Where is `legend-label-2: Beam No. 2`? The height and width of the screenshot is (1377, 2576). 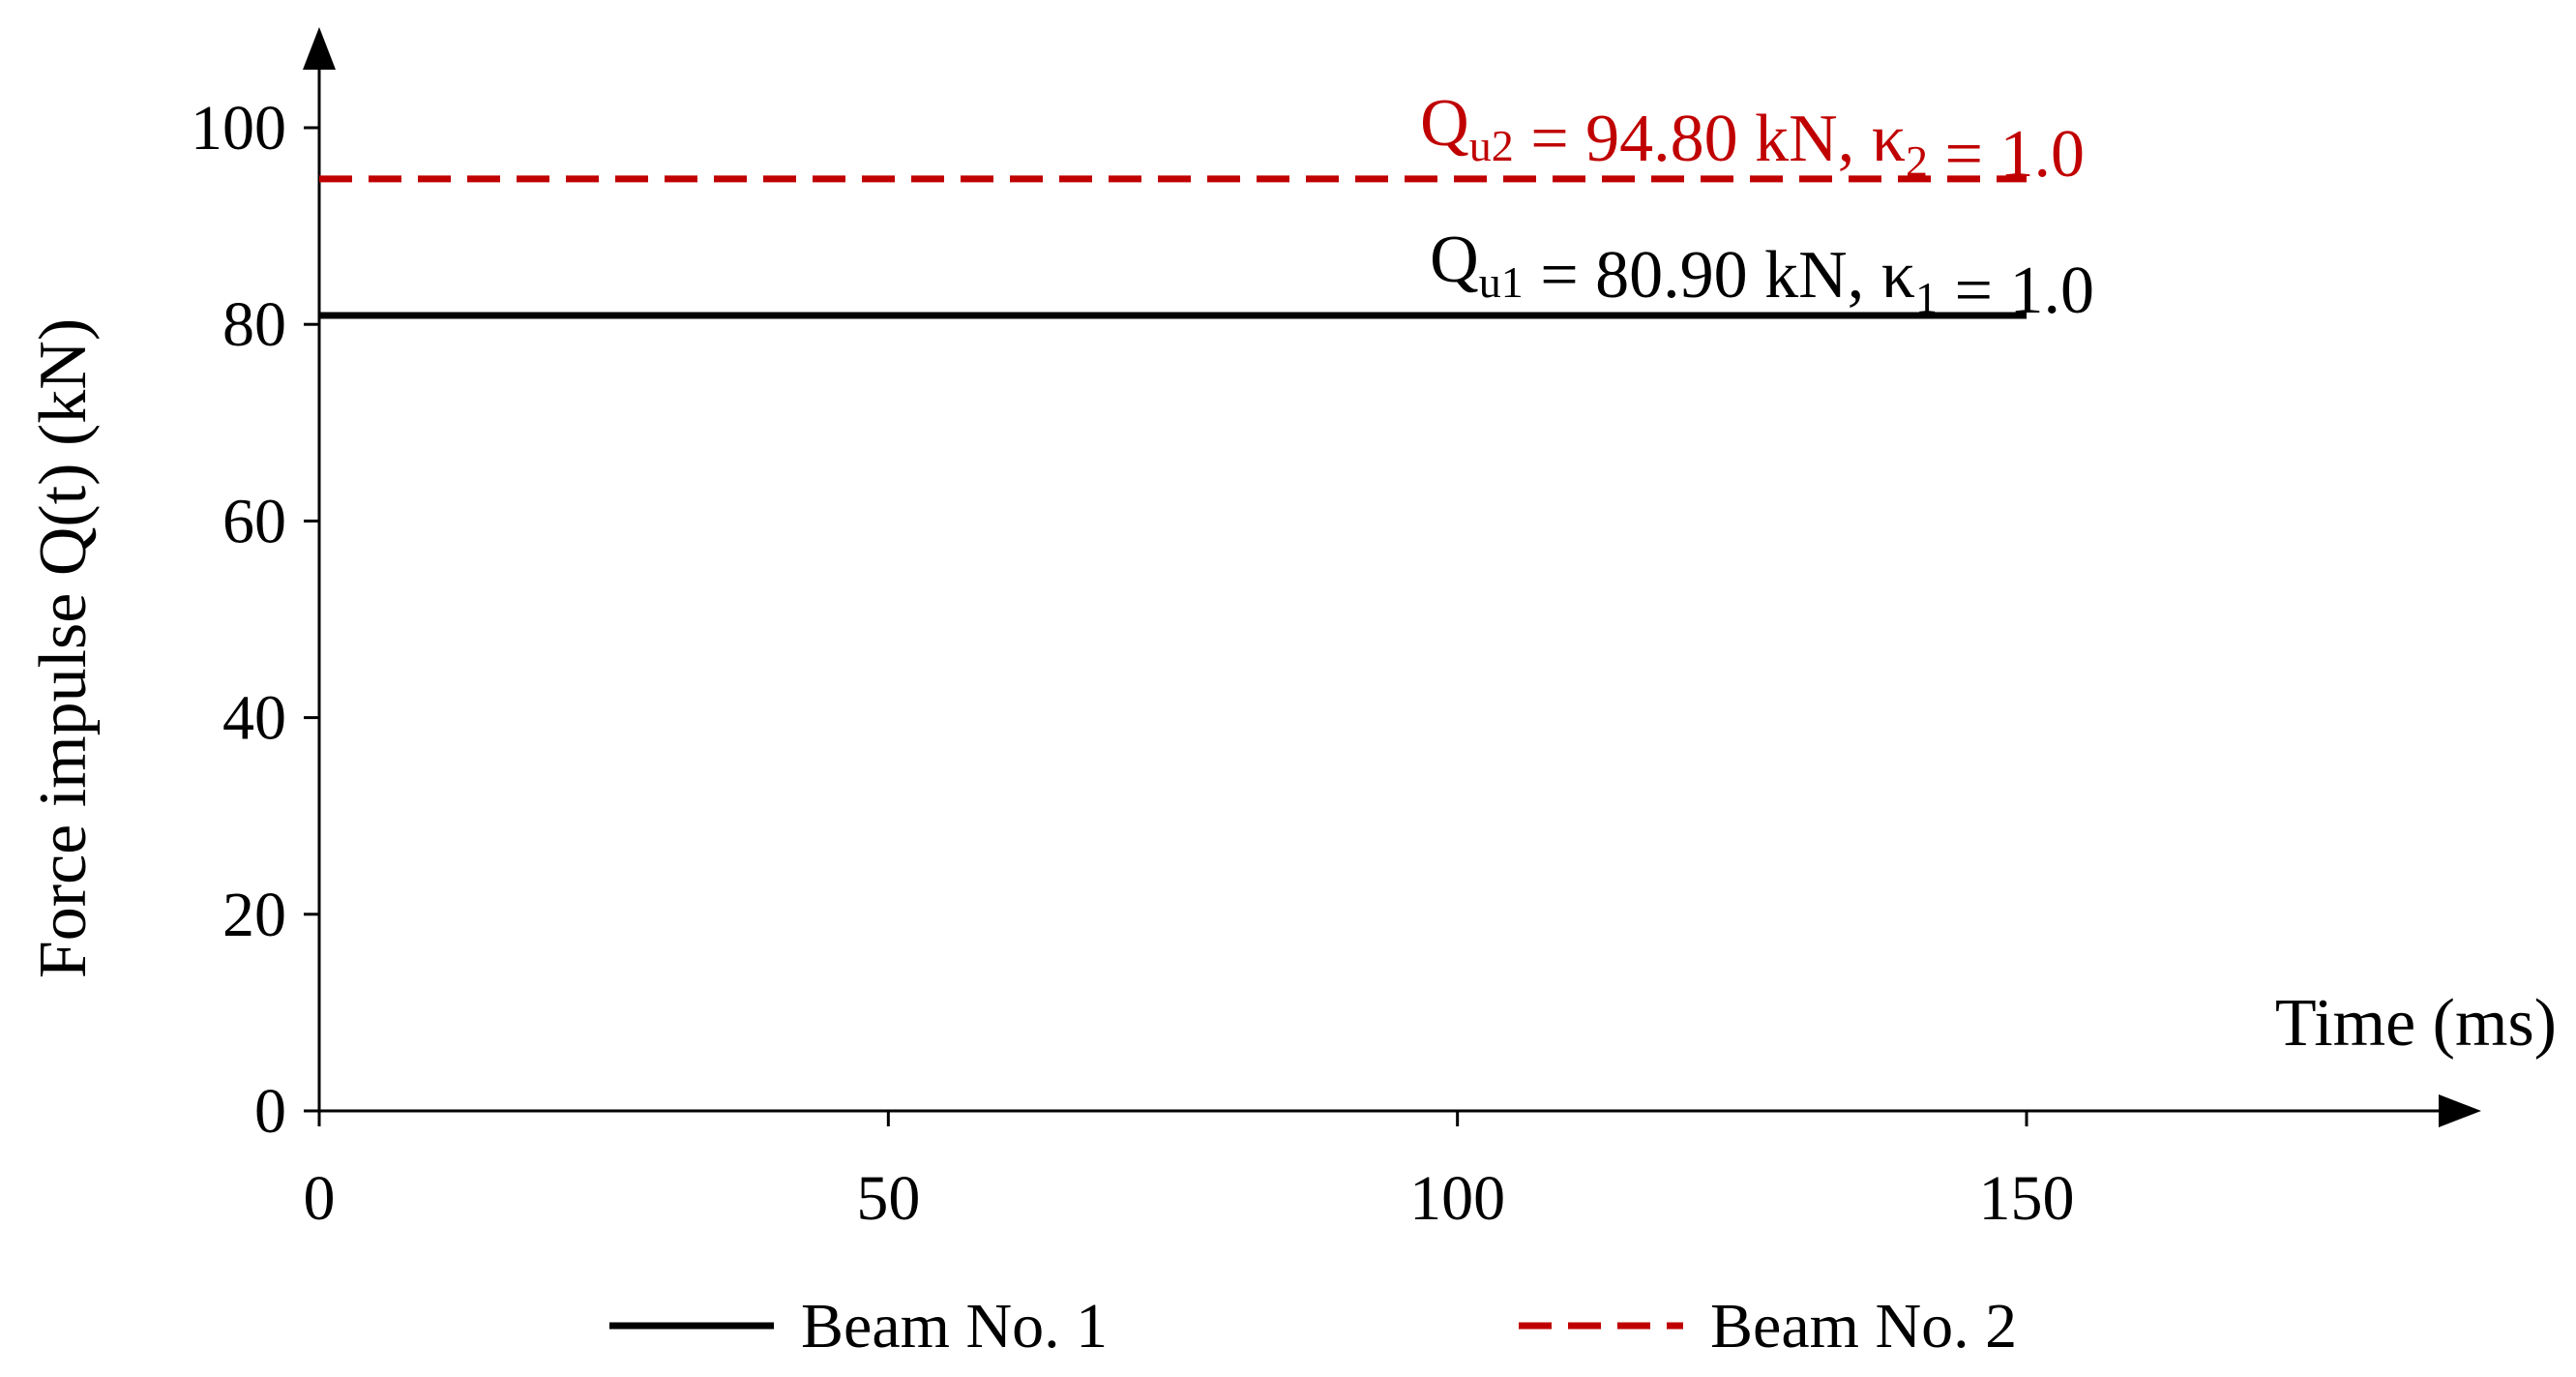
legend-label-2: Beam No. 2 is located at coordinates (1864, 1326).